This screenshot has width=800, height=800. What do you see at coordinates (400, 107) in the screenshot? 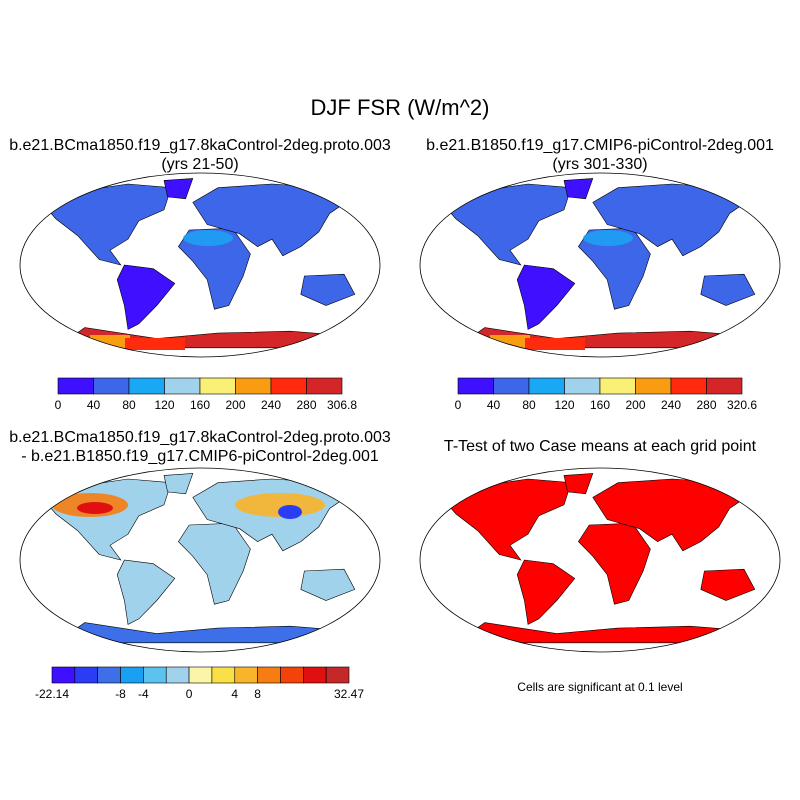
I see `figure-title: DJF FSR (W/m^2)` at bounding box center [400, 107].